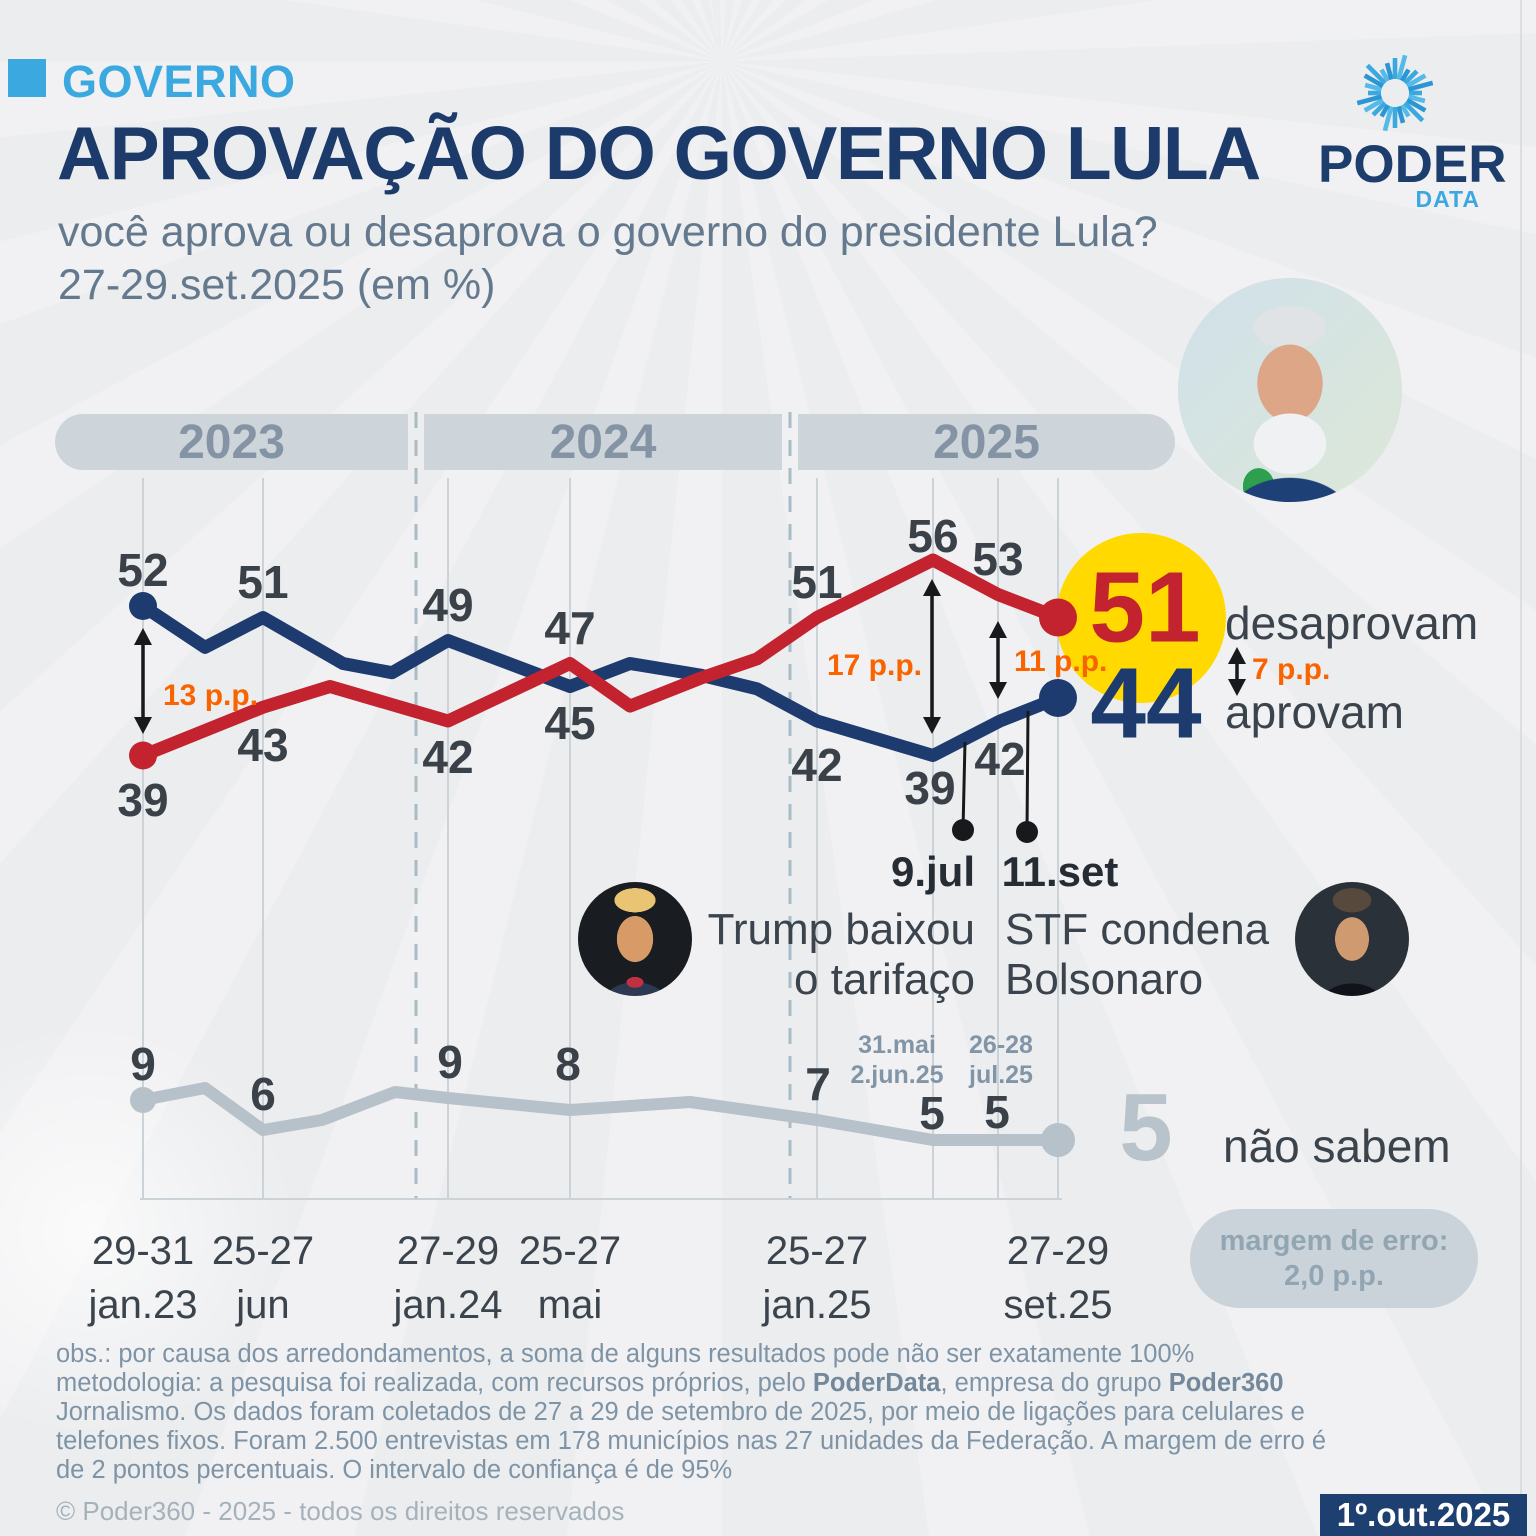 The width and height of the screenshot is (1536, 1536). I want to click on value-label-desaprovam: 43, so click(263, 745).